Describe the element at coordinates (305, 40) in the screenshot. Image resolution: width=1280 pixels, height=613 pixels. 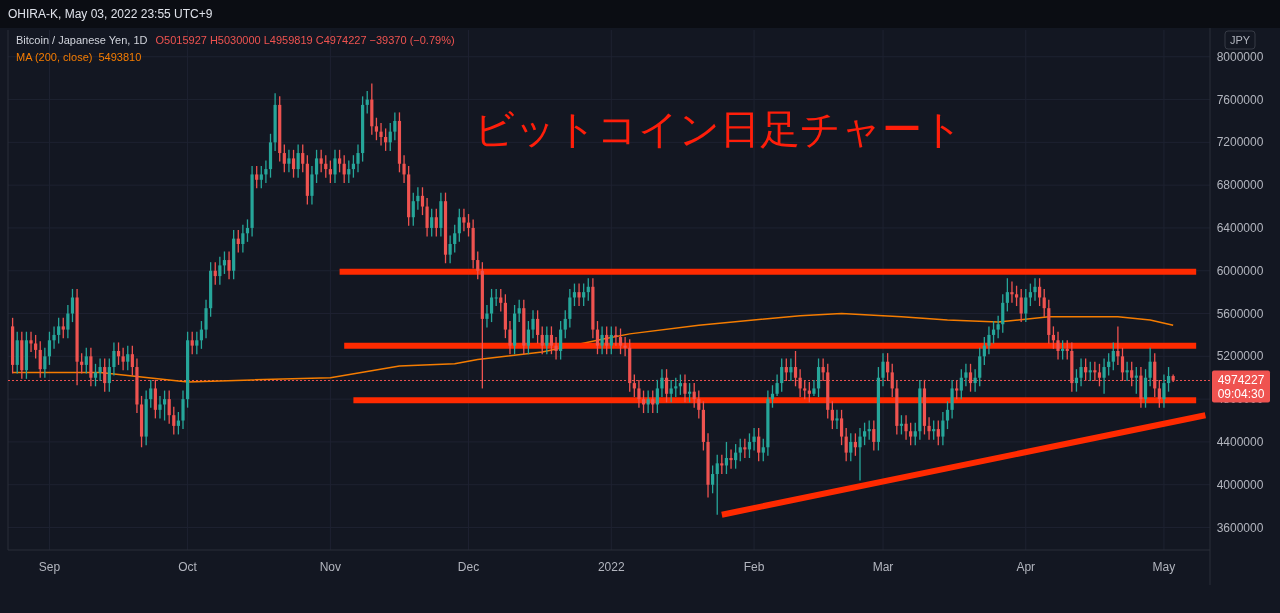
I see `annotation: O5015927 H5030000 L4959819 C4974227 −39370 (−0.79%)` at that location.